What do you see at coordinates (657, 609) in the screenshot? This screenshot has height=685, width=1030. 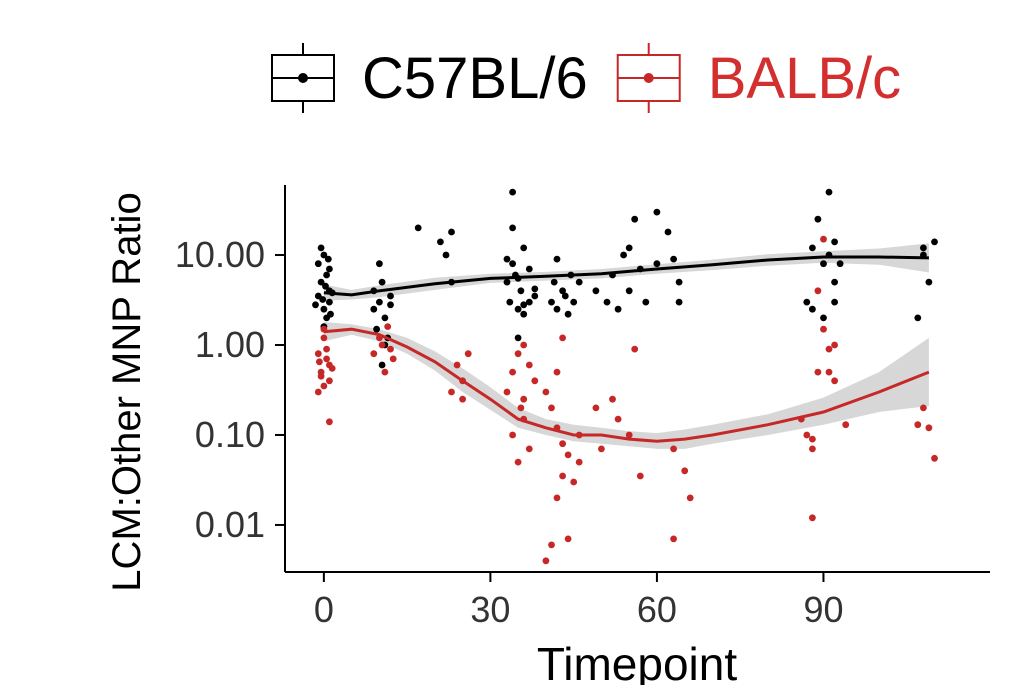 I see `x-tick-label: 60` at bounding box center [657, 609].